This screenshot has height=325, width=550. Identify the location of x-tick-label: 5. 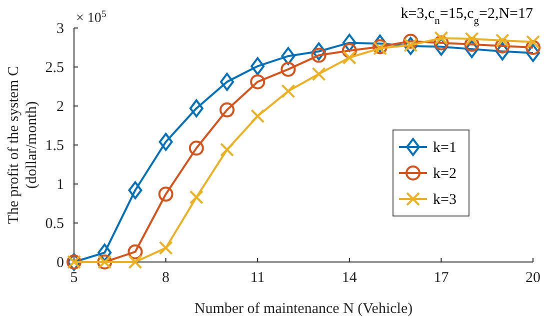
(74, 278).